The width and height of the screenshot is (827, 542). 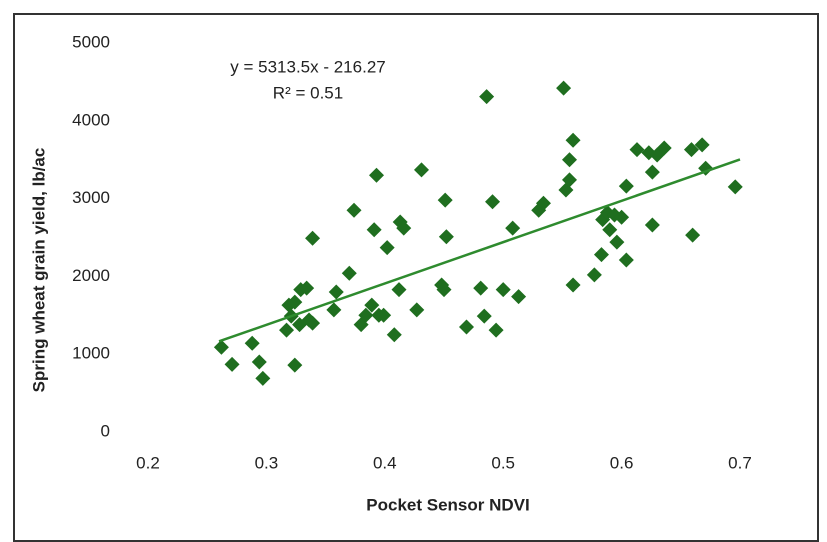 I want to click on x-tick-label: 0.6, so click(x=622, y=462).